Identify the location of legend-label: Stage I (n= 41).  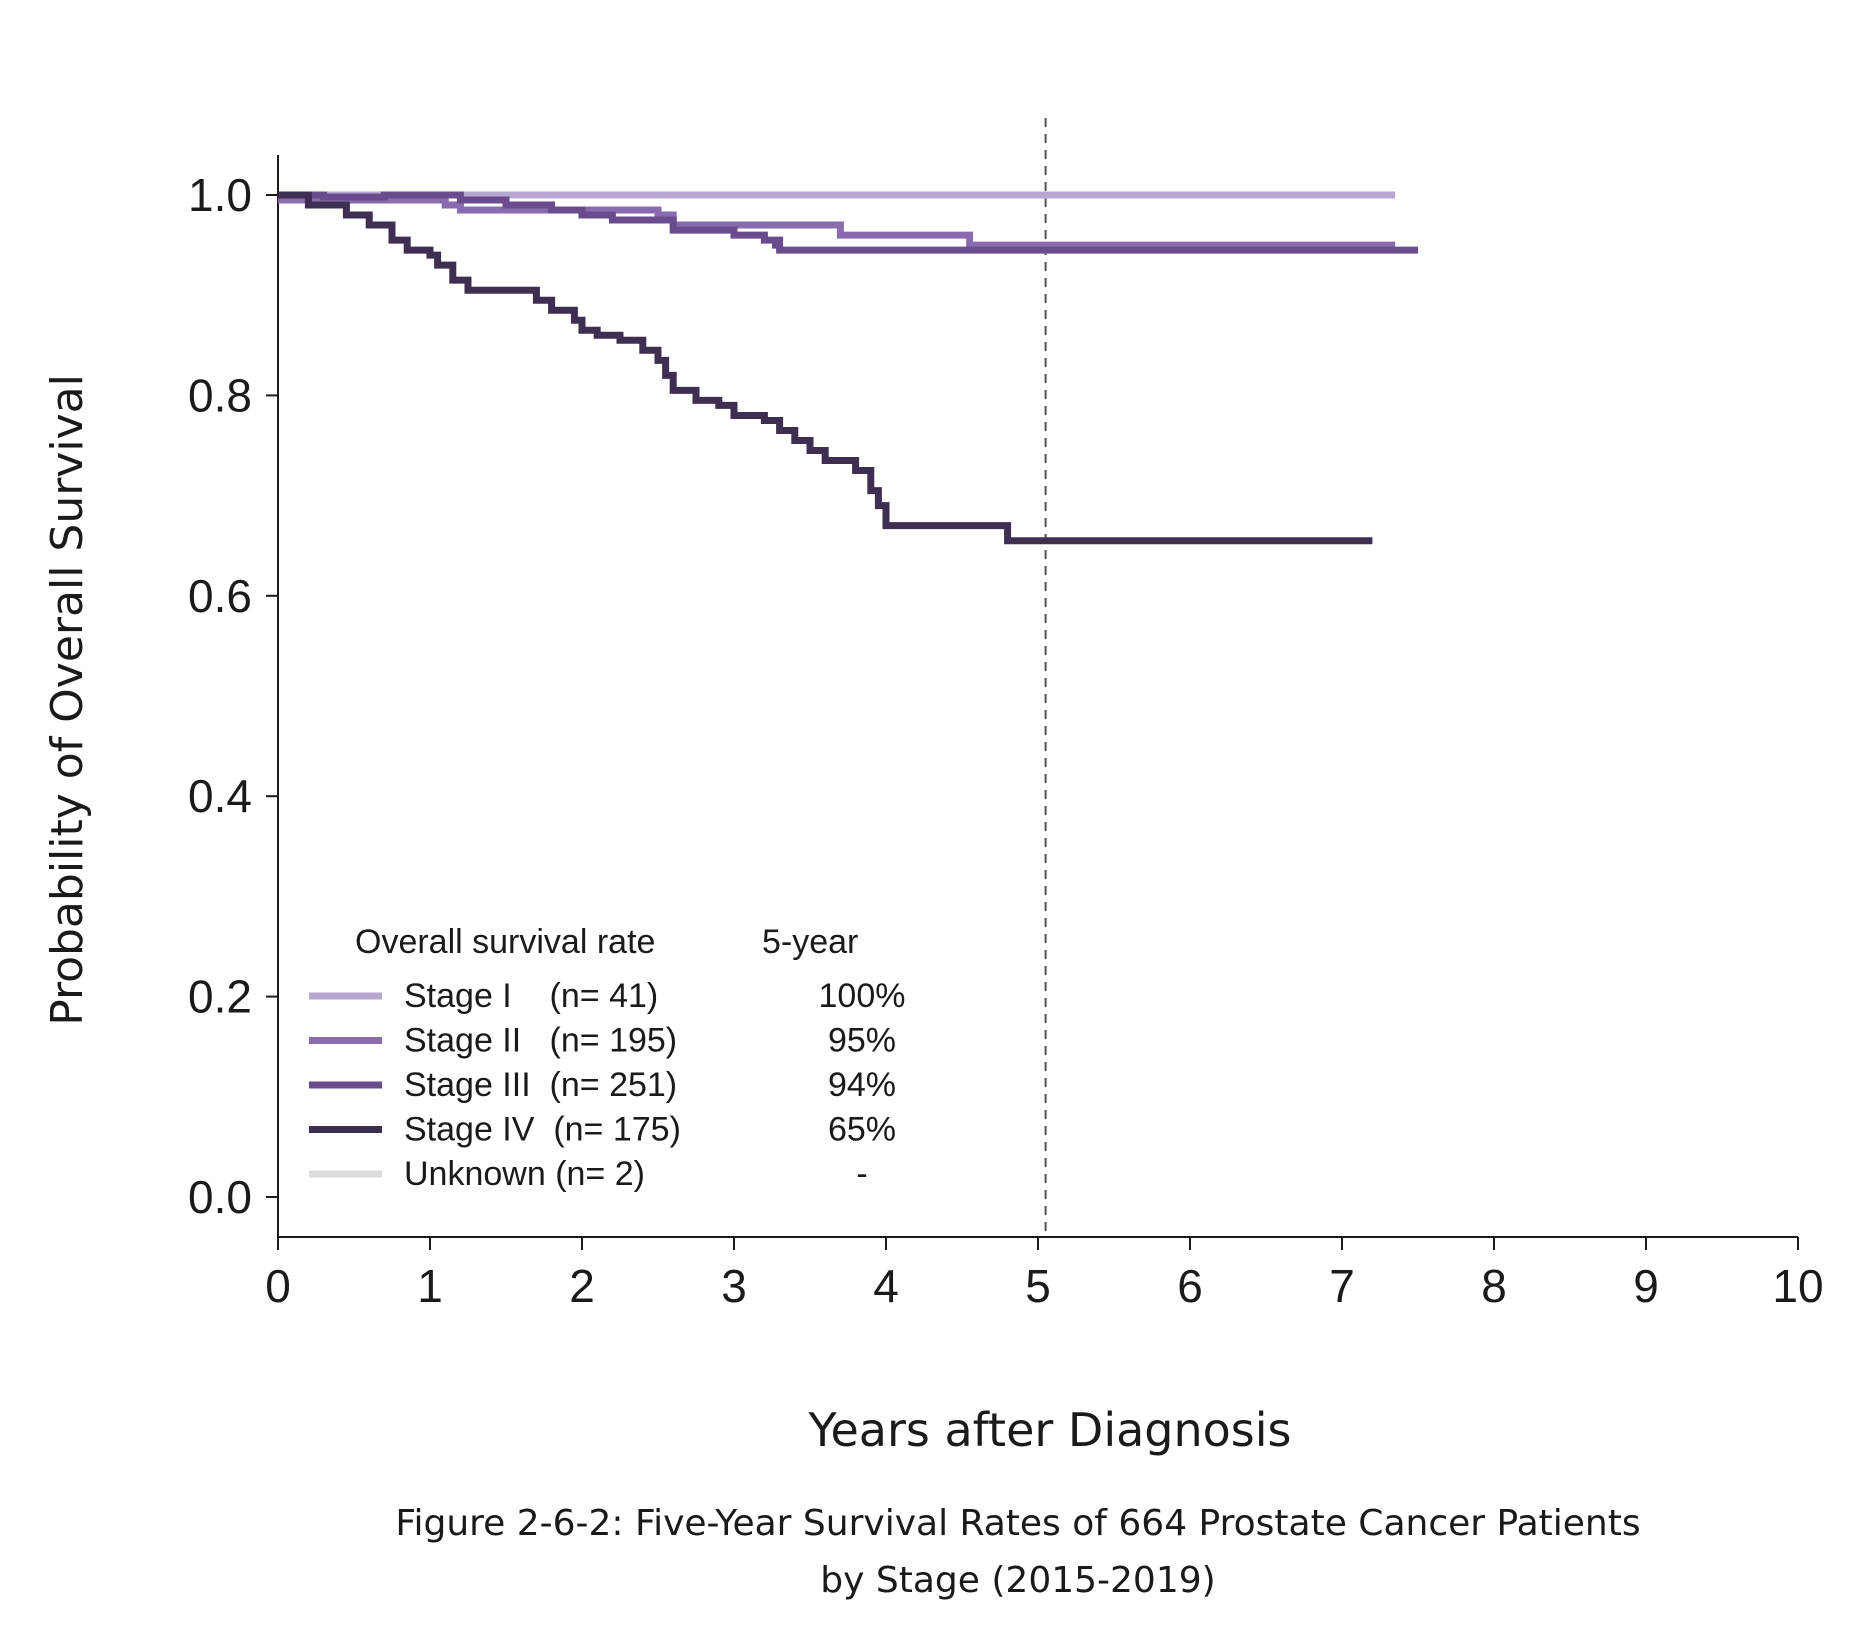
(531, 996).